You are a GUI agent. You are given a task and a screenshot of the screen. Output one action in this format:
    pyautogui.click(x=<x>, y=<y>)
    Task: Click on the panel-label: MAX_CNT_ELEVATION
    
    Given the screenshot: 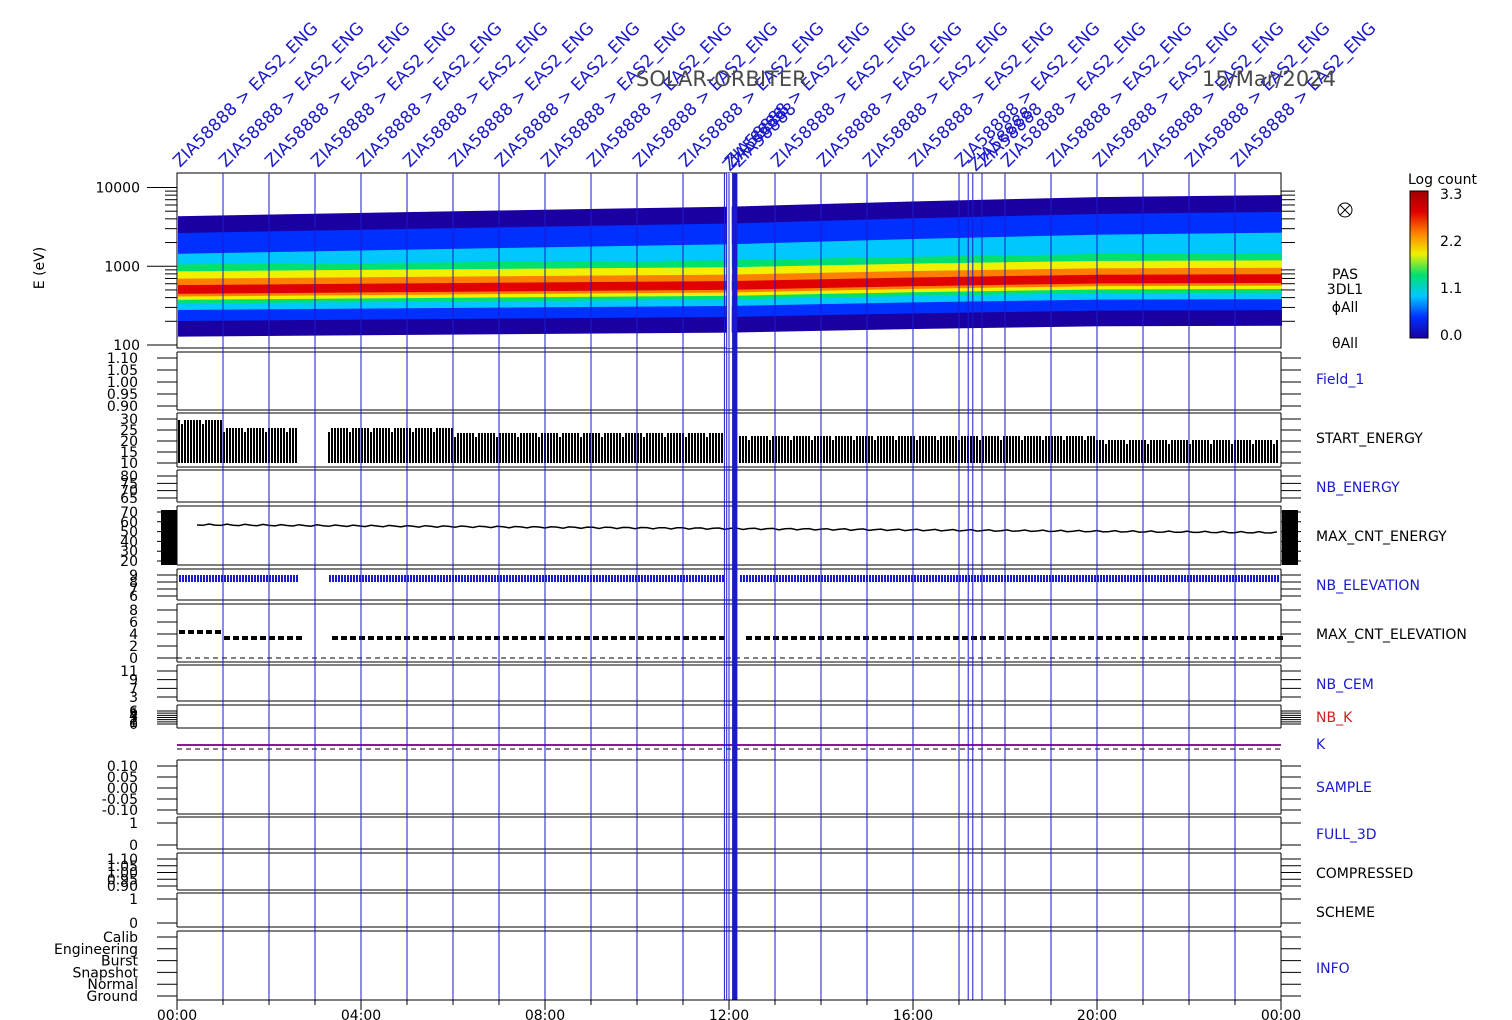 What is the action you would take?
    pyautogui.click(x=1391, y=635)
    